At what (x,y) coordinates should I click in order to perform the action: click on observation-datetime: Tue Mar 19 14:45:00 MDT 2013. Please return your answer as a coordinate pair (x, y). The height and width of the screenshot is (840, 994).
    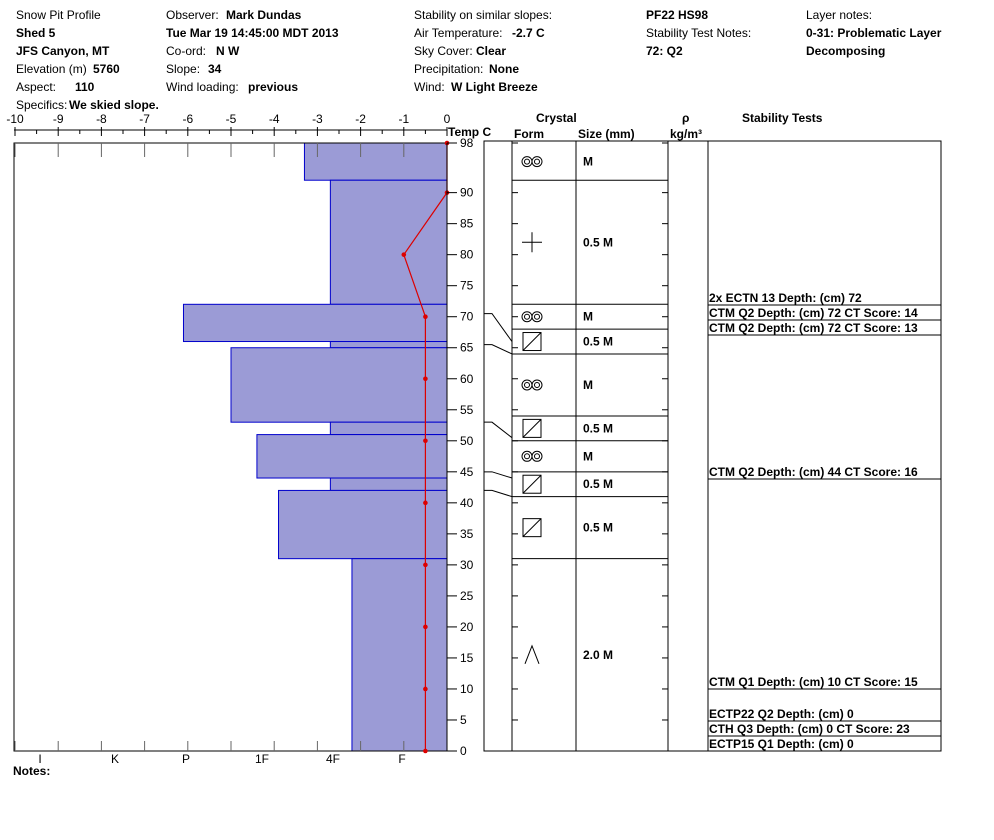
    Looking at the image, I should click on (252, 33).